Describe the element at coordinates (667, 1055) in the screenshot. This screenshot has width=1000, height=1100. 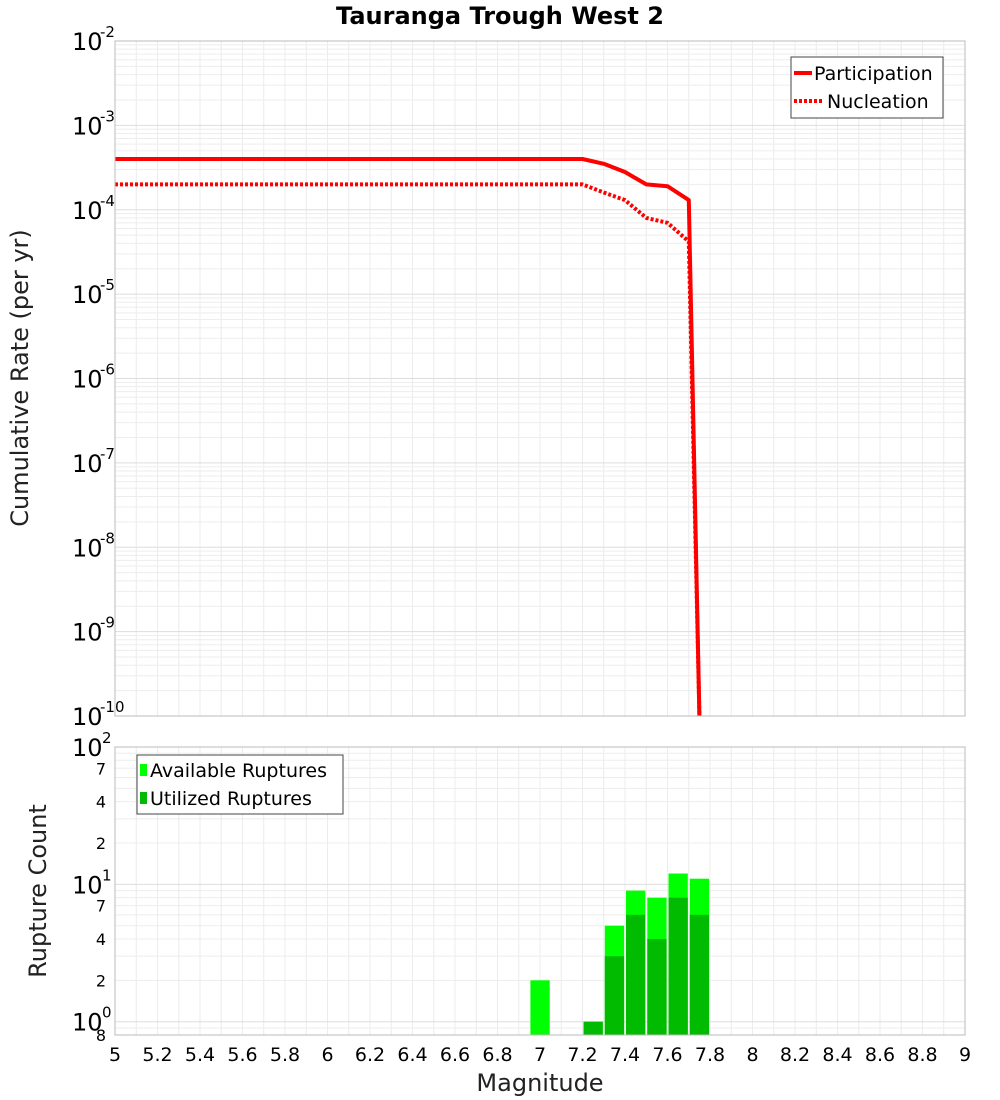
I see `x-tick-label: 7.6` at that location.